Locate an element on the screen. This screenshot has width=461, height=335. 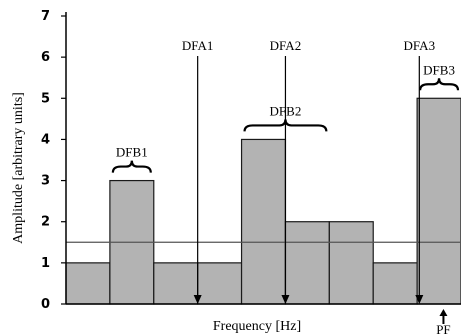
pf-label: PF is located at coordinates (443, 328).